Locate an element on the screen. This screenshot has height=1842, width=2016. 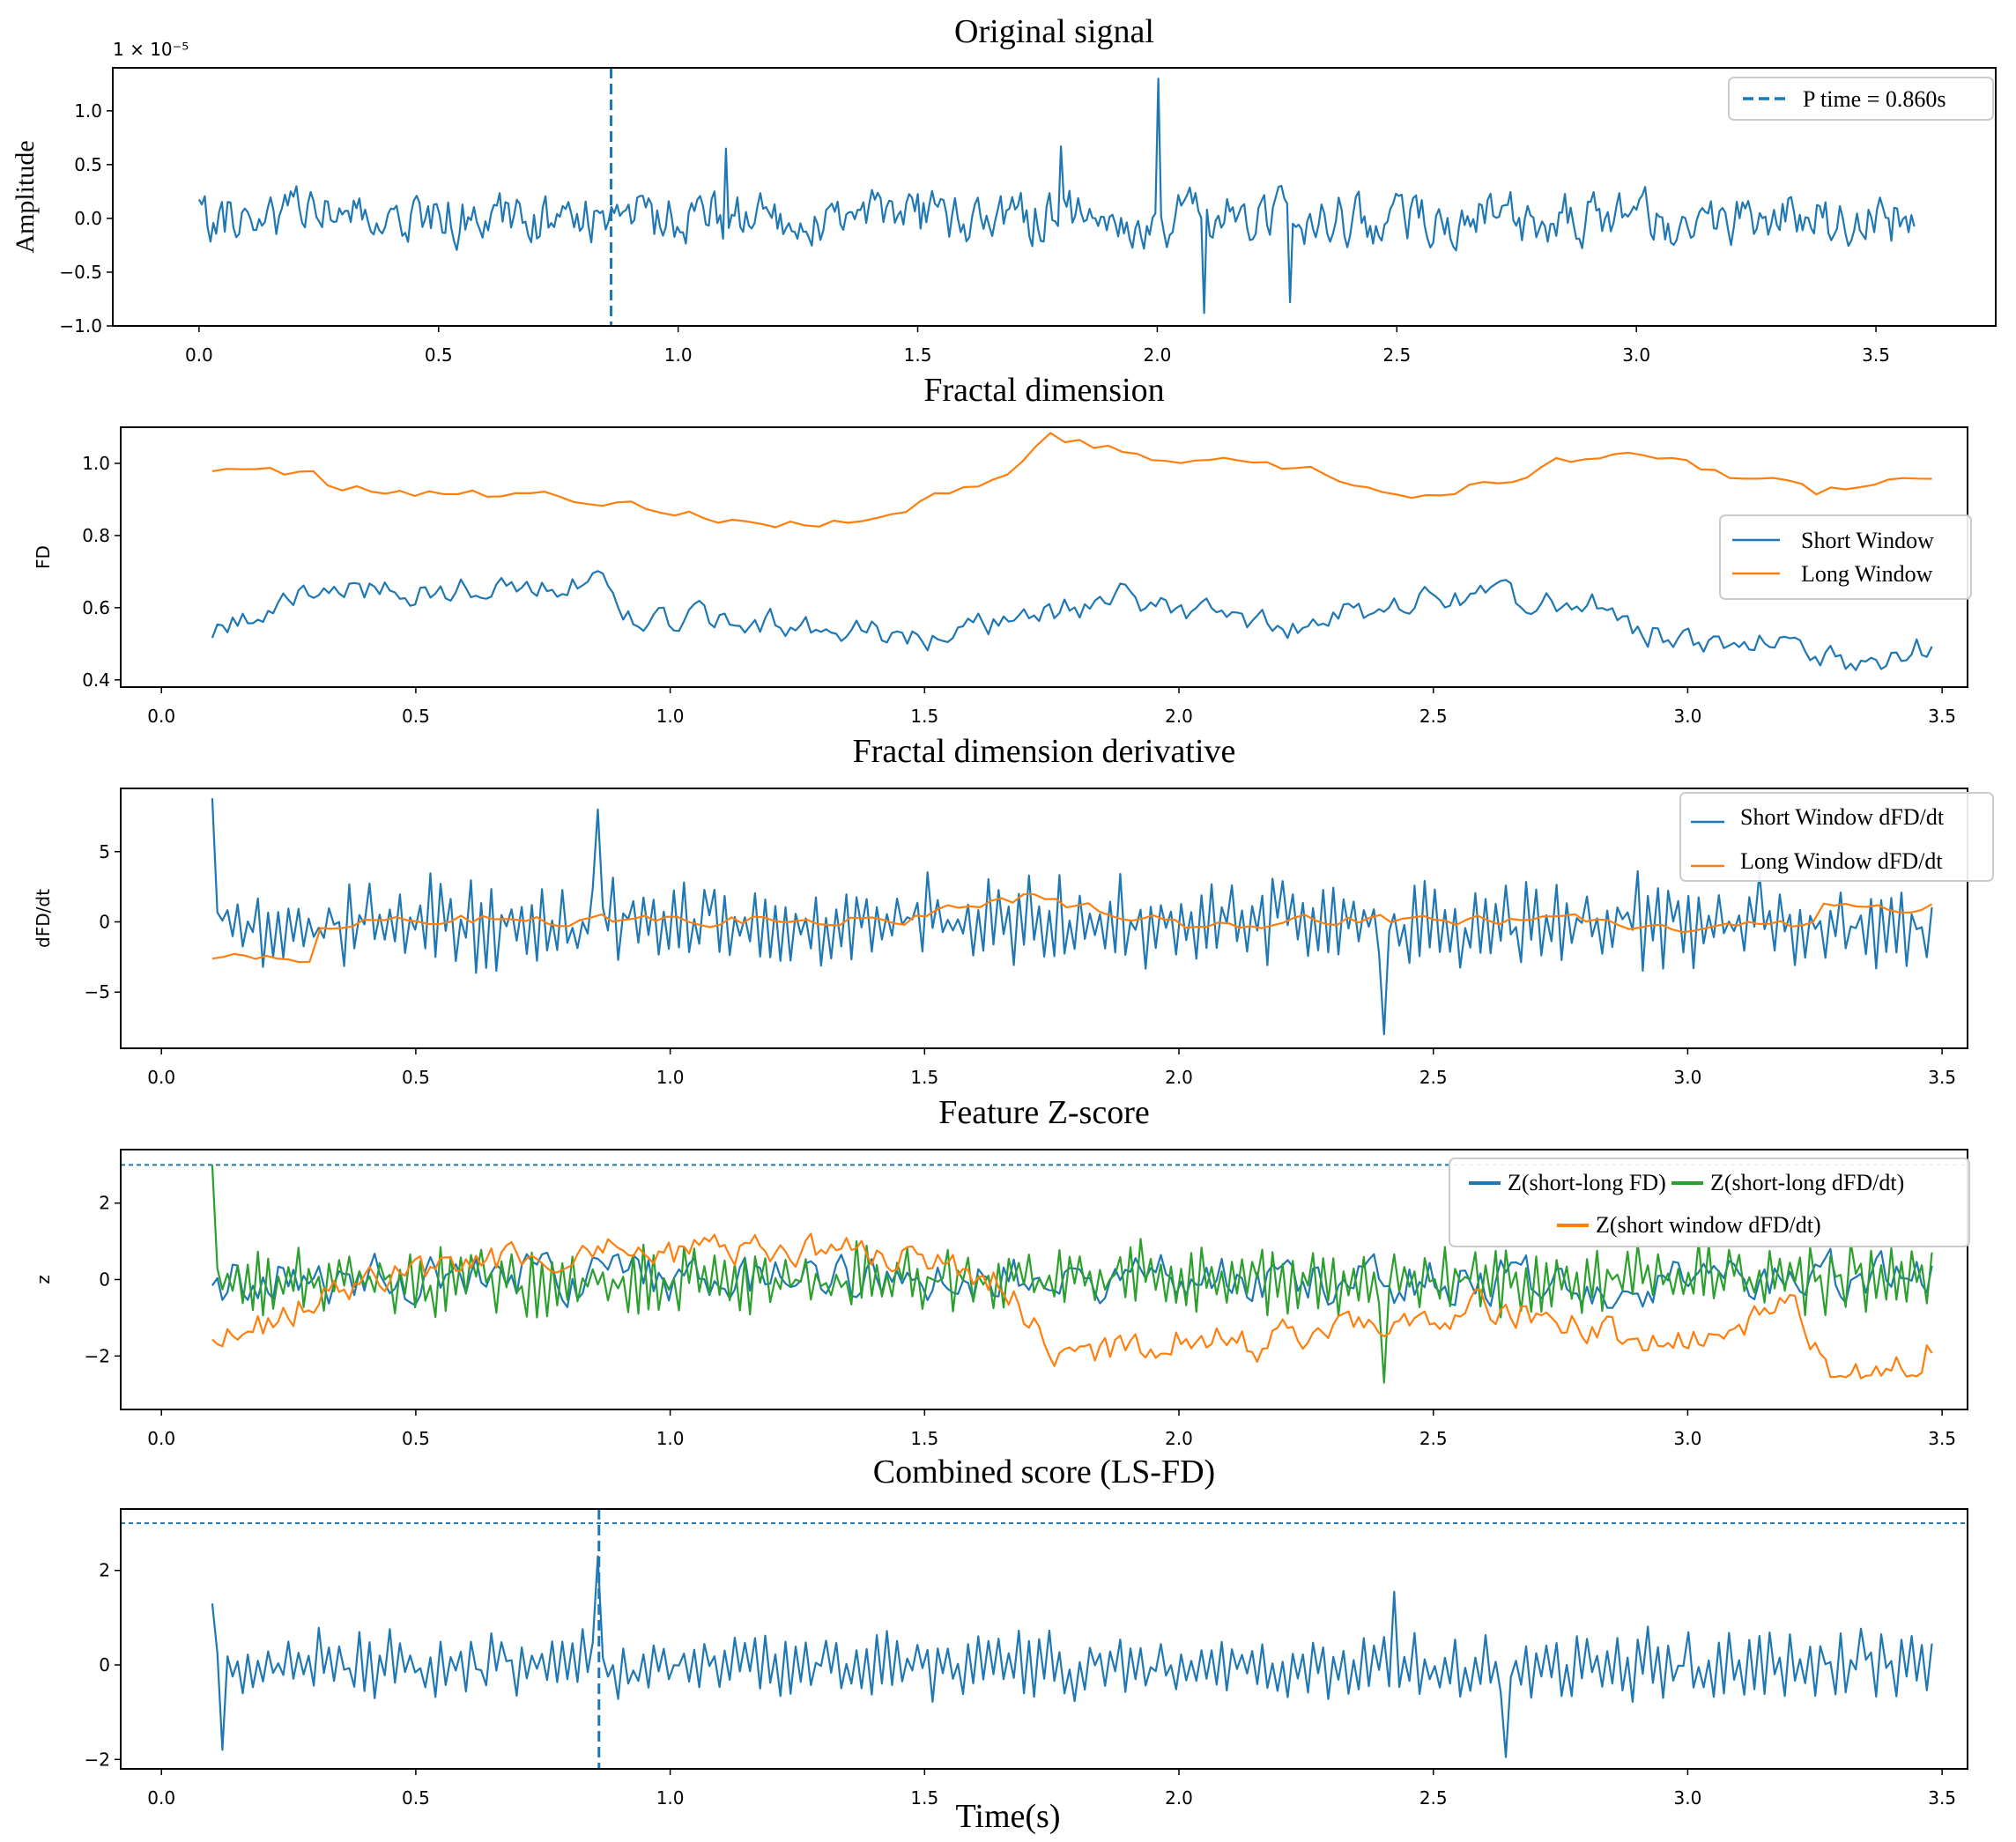
series-line-signal is located at coordinates (1056, 196).